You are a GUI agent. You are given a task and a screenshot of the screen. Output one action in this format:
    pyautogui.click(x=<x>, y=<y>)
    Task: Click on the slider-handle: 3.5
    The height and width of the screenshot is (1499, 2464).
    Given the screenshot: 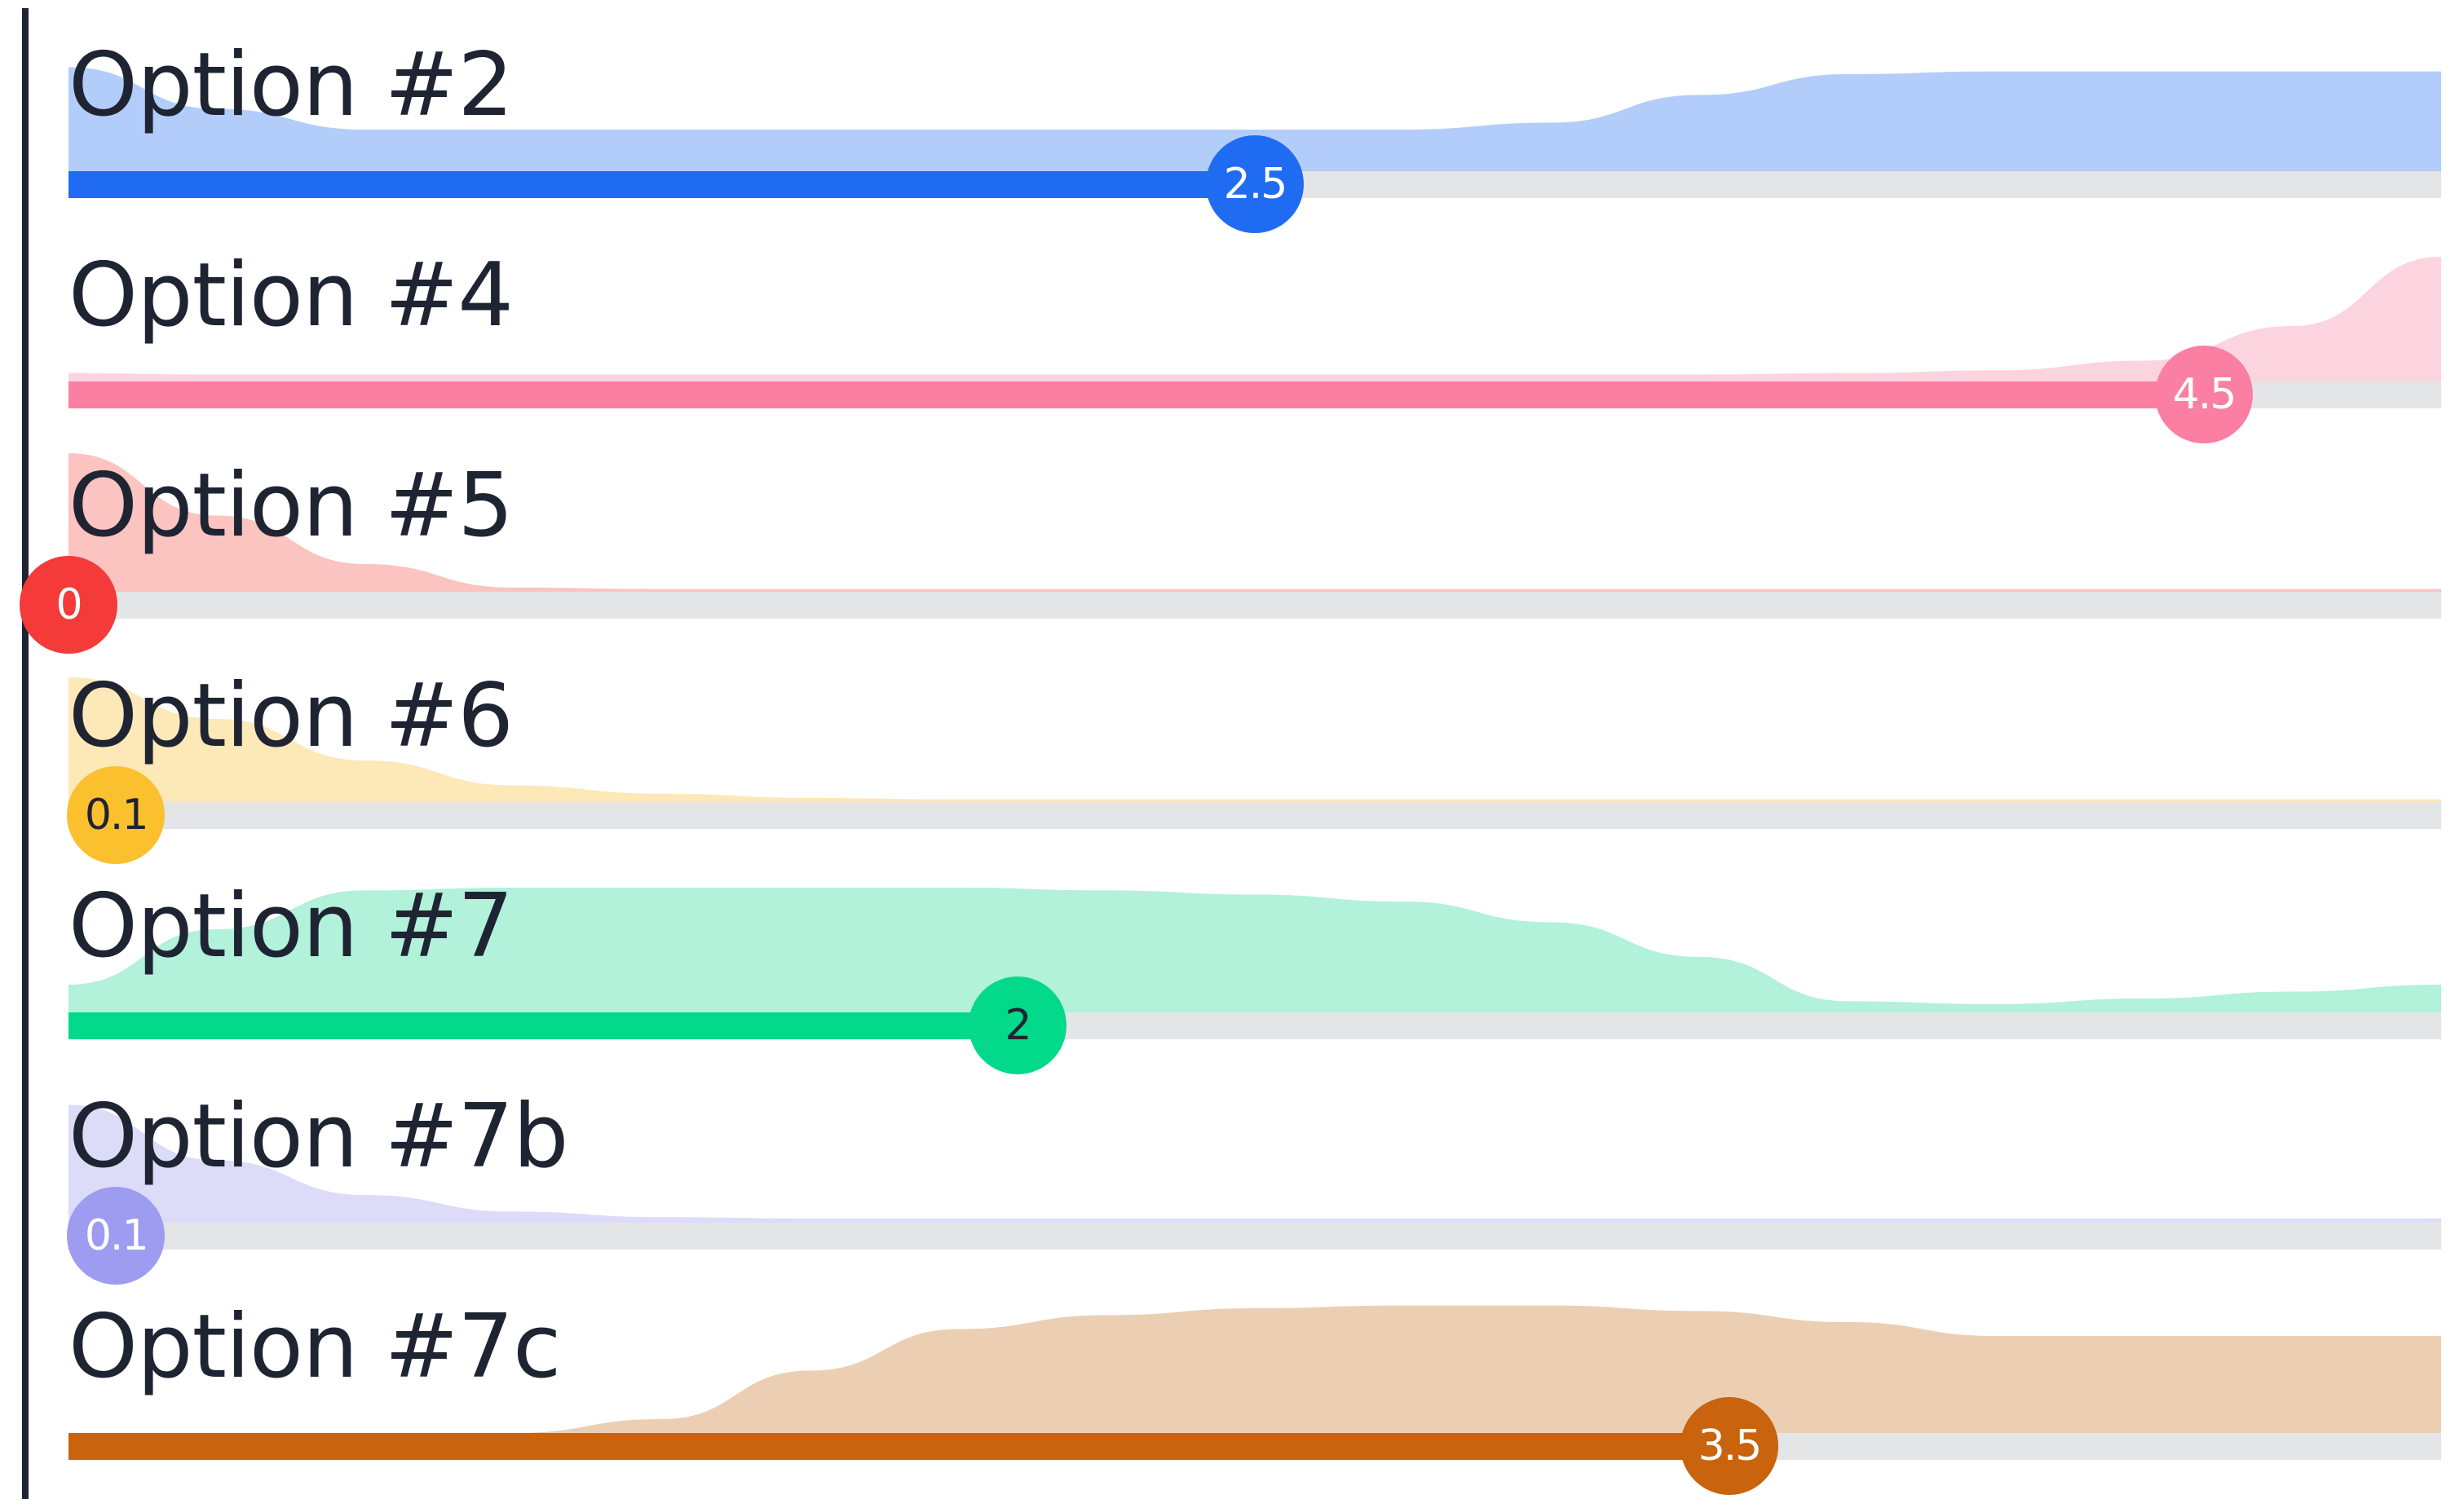 What is the action you would take?
    pyautogui.click(x=1729, y=1446)
    